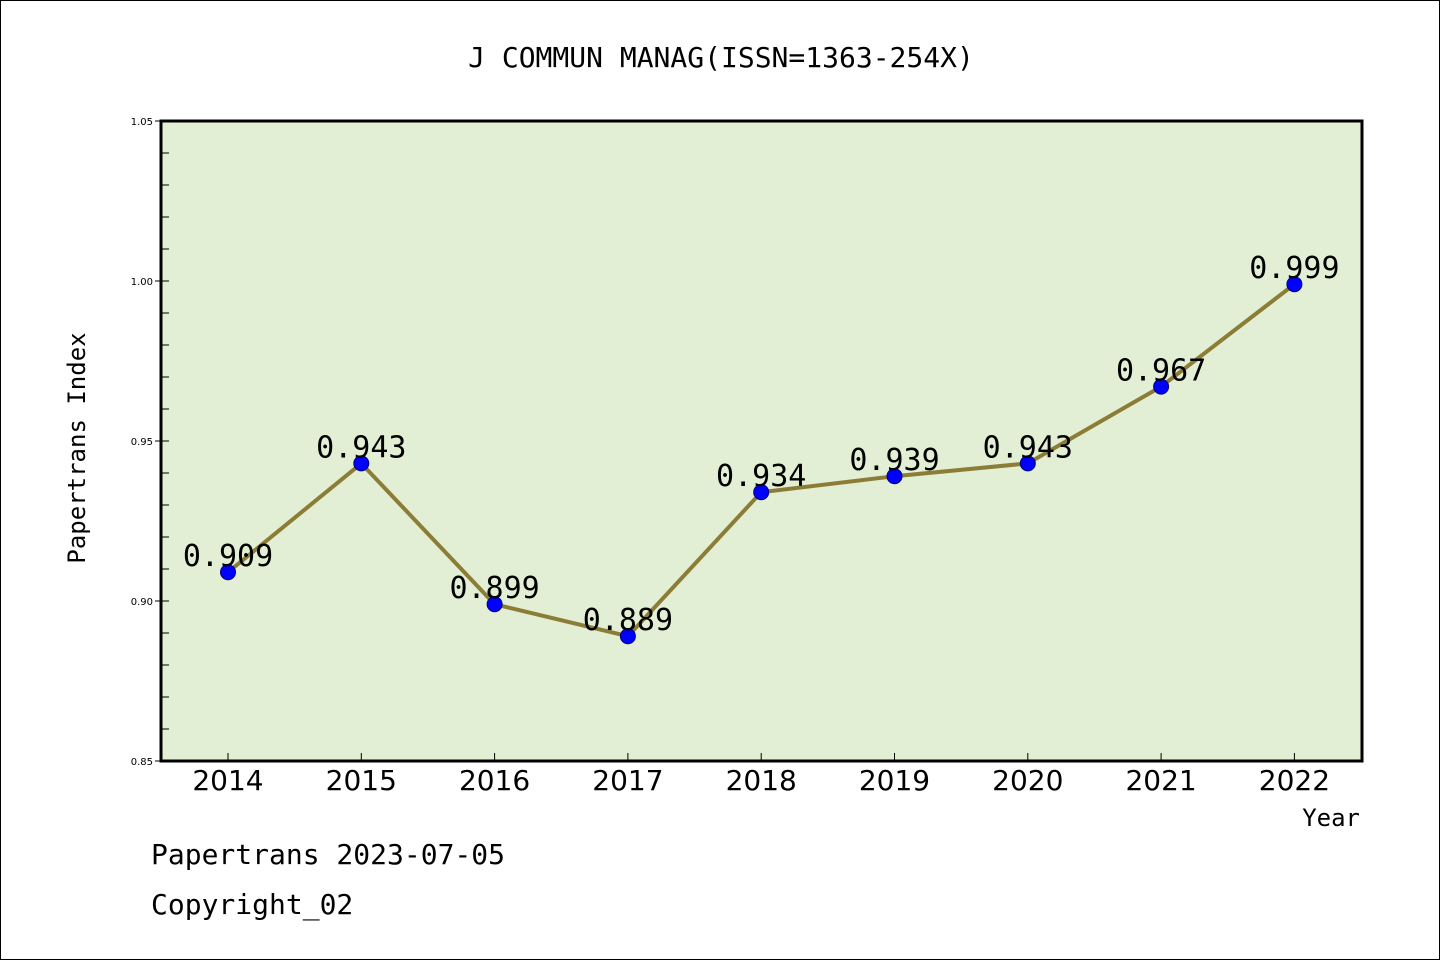 The width and height of the screenshot is (1440, 961). Describe the element at coordinates (1028, 447) in the screenshot. I see `data-label-2020: 0.943` at that location.